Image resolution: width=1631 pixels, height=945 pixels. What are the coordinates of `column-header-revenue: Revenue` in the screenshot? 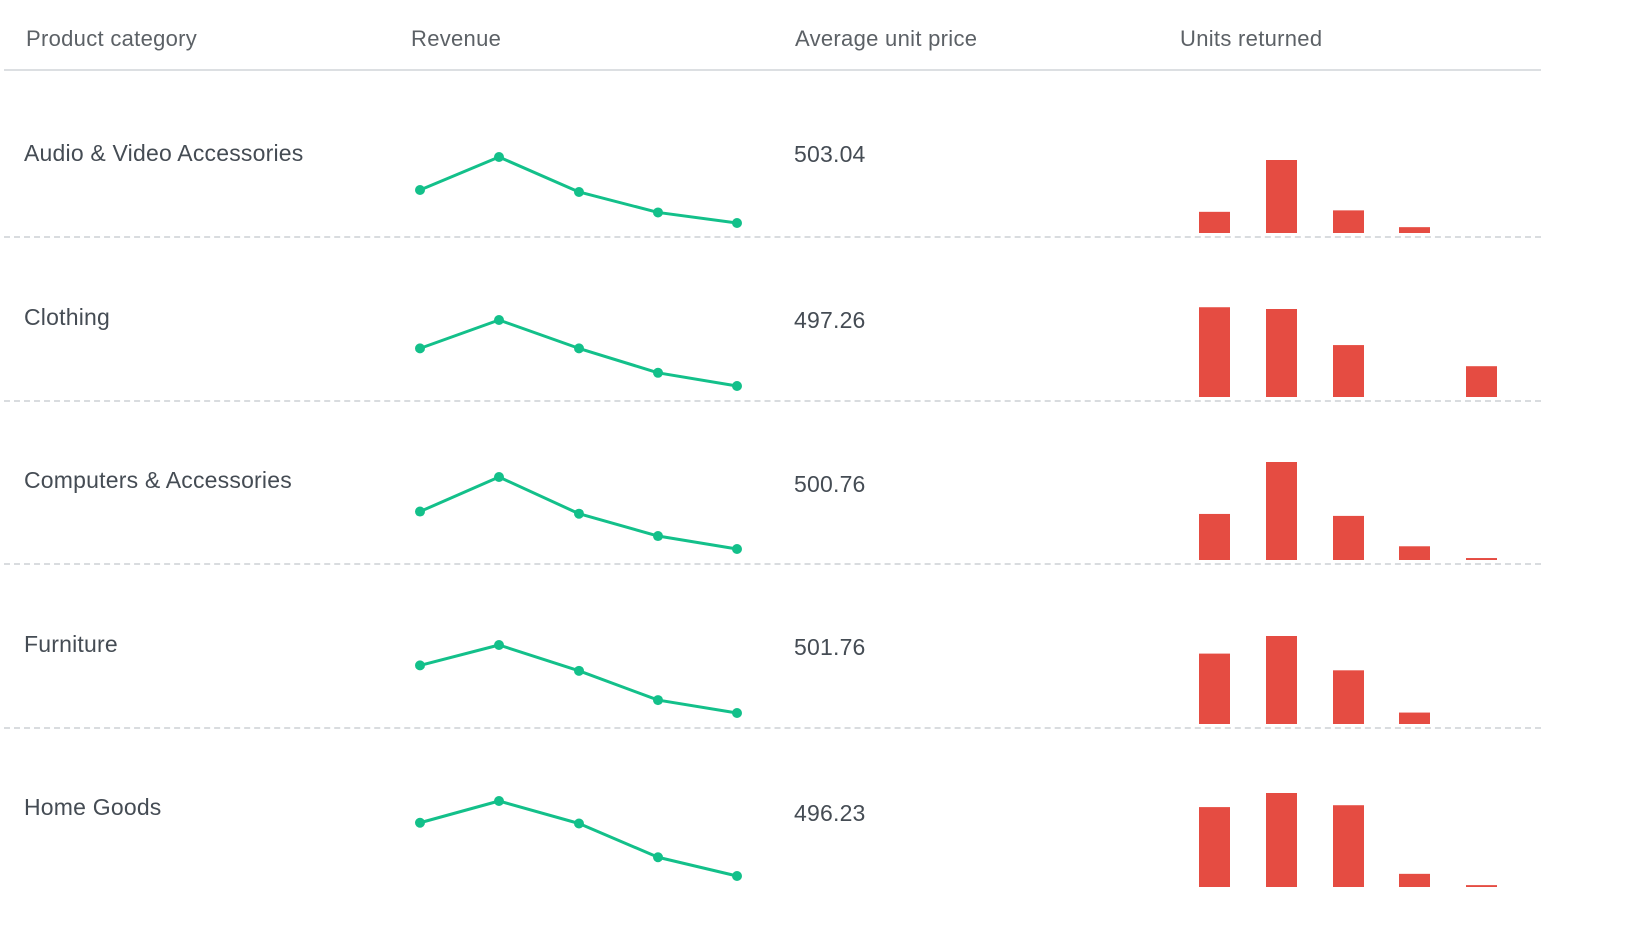 It's located at (456, 38).